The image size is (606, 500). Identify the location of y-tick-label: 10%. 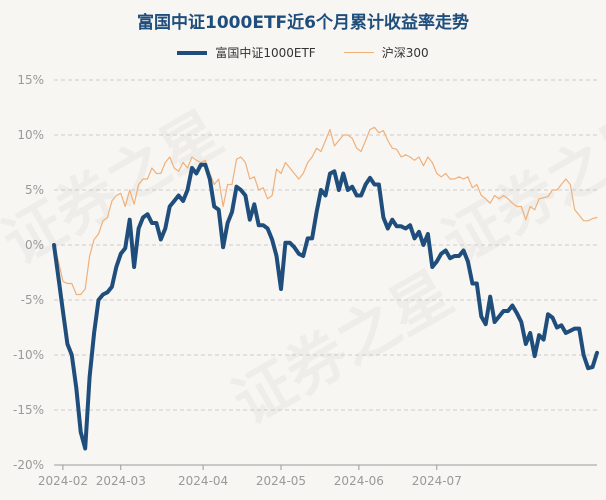
(30, 135).